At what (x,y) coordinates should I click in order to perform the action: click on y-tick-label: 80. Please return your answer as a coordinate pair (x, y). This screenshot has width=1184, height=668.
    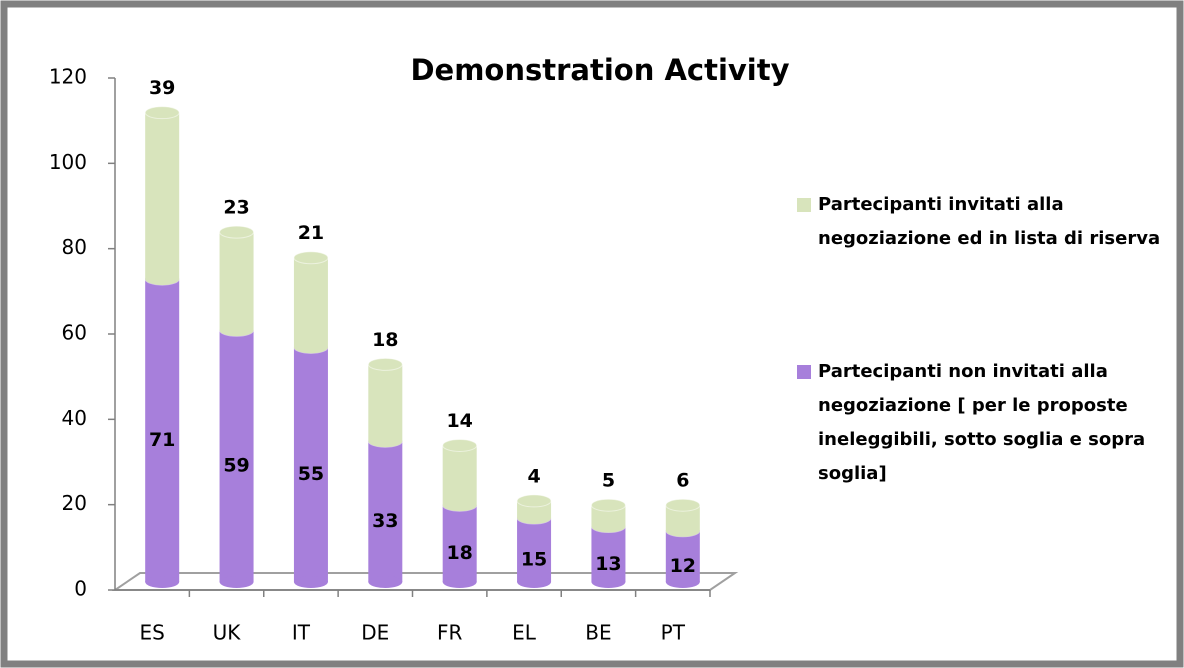
    Looking at the image, I should click on (74, 247).